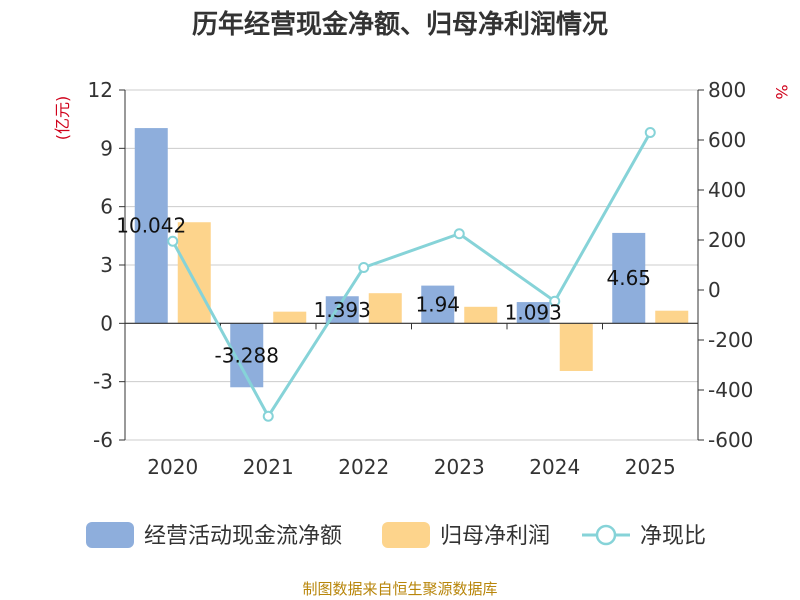 This screenshot has width=800, height=600. Describe the element at coordinates (268, 467) in the screenshot. I see `x-category-label: 2021` at that location.